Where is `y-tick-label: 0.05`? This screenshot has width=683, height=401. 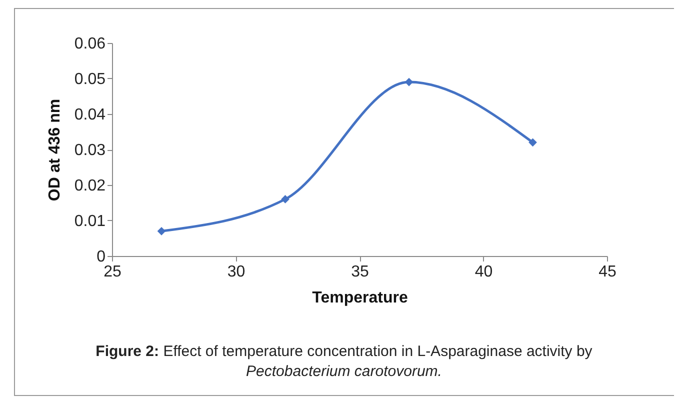
y-tick-label: 0.05 is located at coordinates (90, 79).